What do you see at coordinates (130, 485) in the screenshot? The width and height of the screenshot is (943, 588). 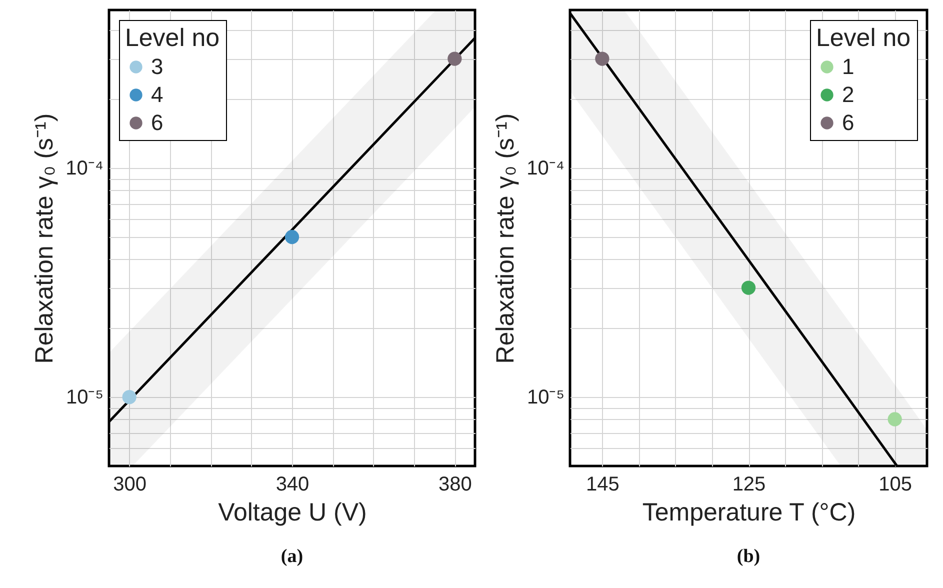 I see `x-tick-label: 300` at bounding box center [130, 485].